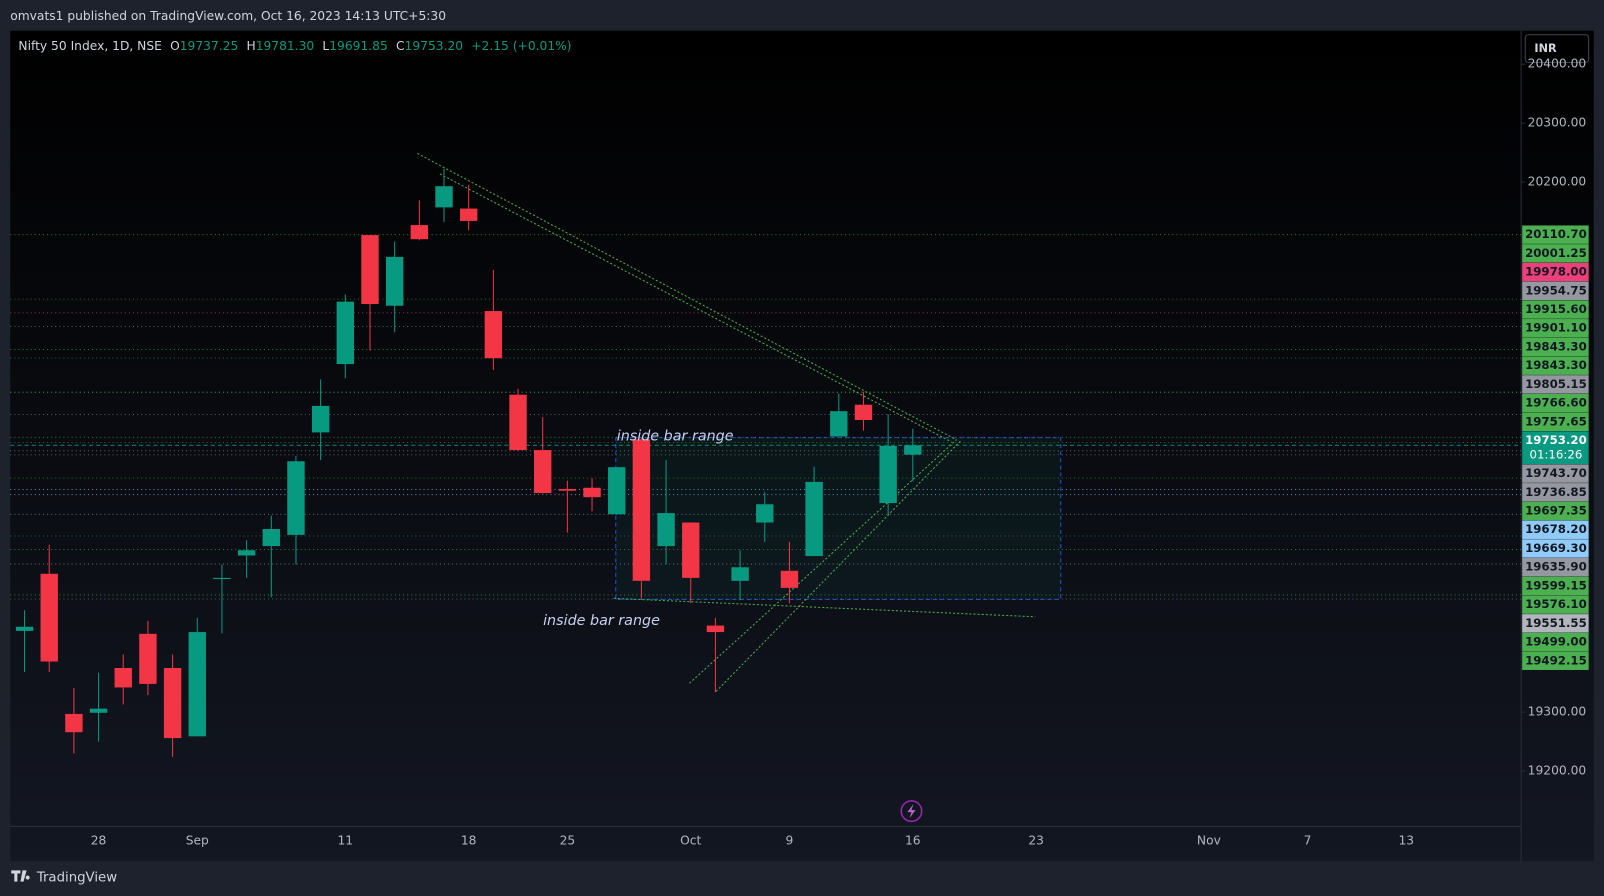  What do you see at coordinates (1556, 567) in the screenshot?
I see `price-level-label: 19635.90` at bounding box center [1556, 567].